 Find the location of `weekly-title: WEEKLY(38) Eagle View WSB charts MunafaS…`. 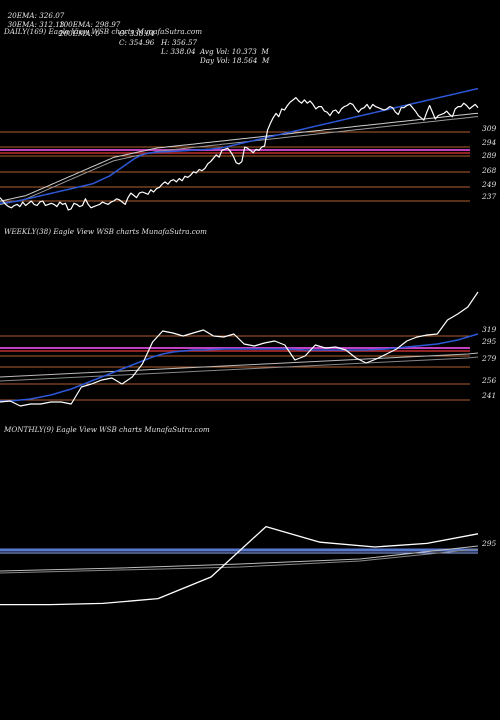

weekly-title: WEEKLY(38) Eagle View WSB charts MunafaS… is located at coordinates (105, 231).